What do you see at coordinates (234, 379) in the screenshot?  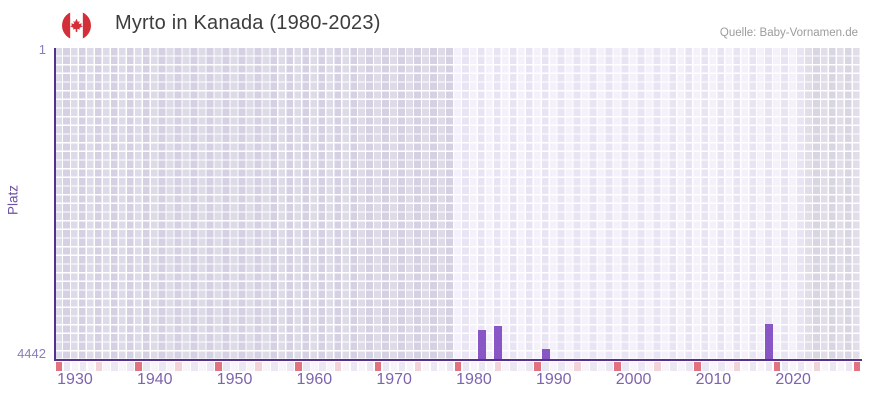 I see `x-tick-label-1950: 1950` at bounding box center [234, 379].